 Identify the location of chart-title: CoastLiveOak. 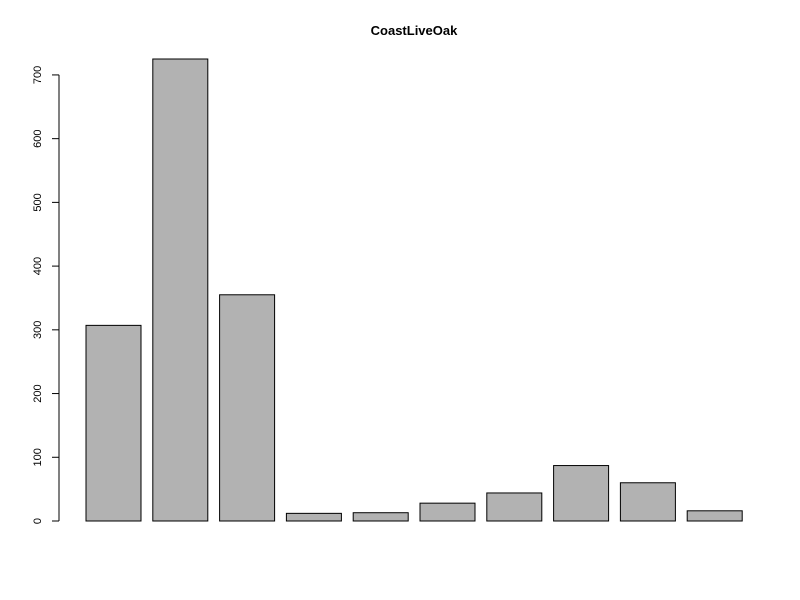
(414, 30).